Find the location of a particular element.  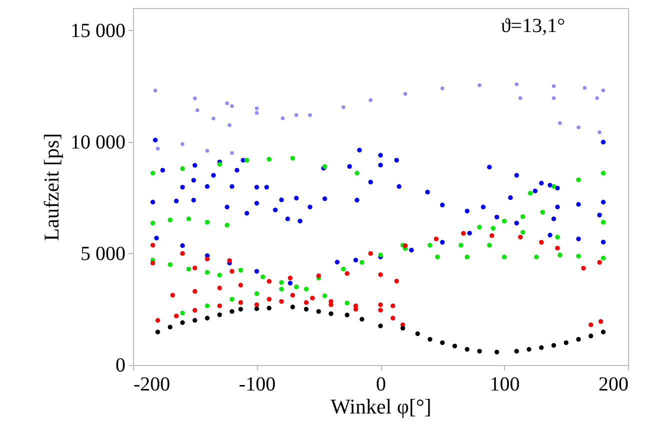

y-tick-label: 0 is located at coordinates (121, 365).